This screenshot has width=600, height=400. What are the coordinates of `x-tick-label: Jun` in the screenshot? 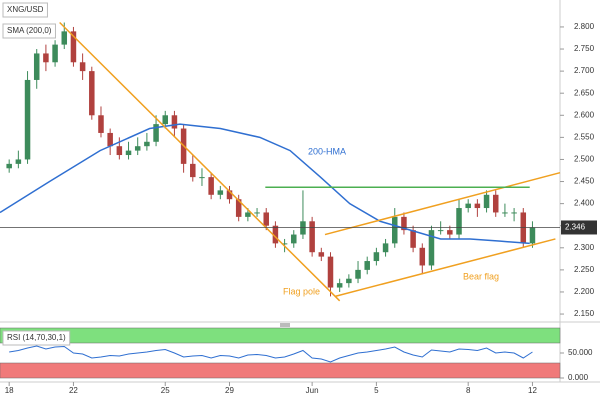 It's located at (312, 390).